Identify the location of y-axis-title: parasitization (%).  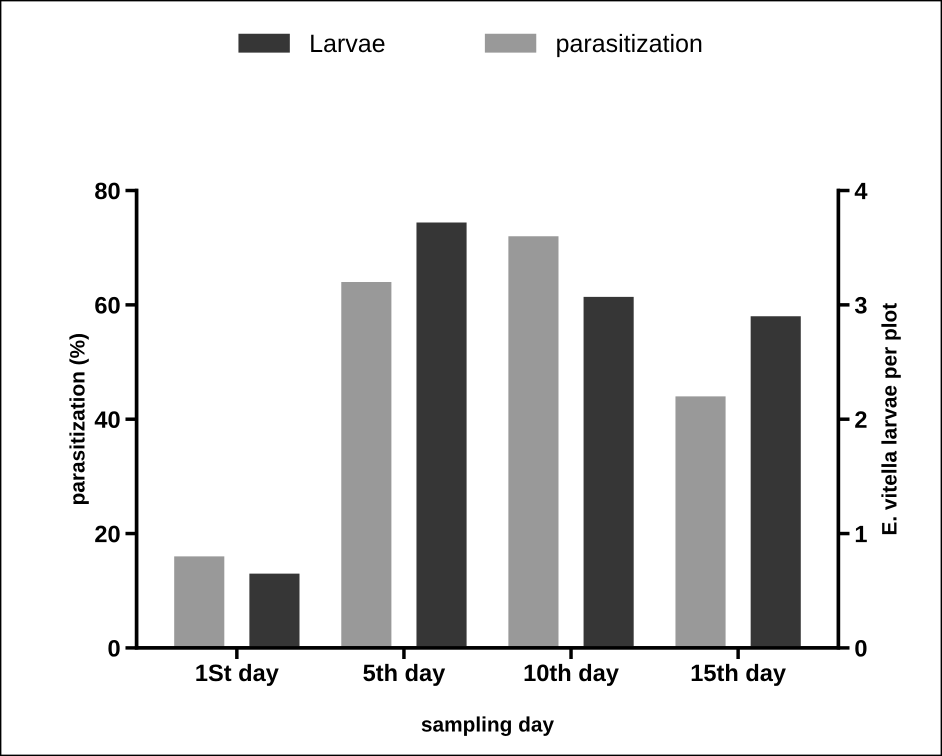
(79, 419).